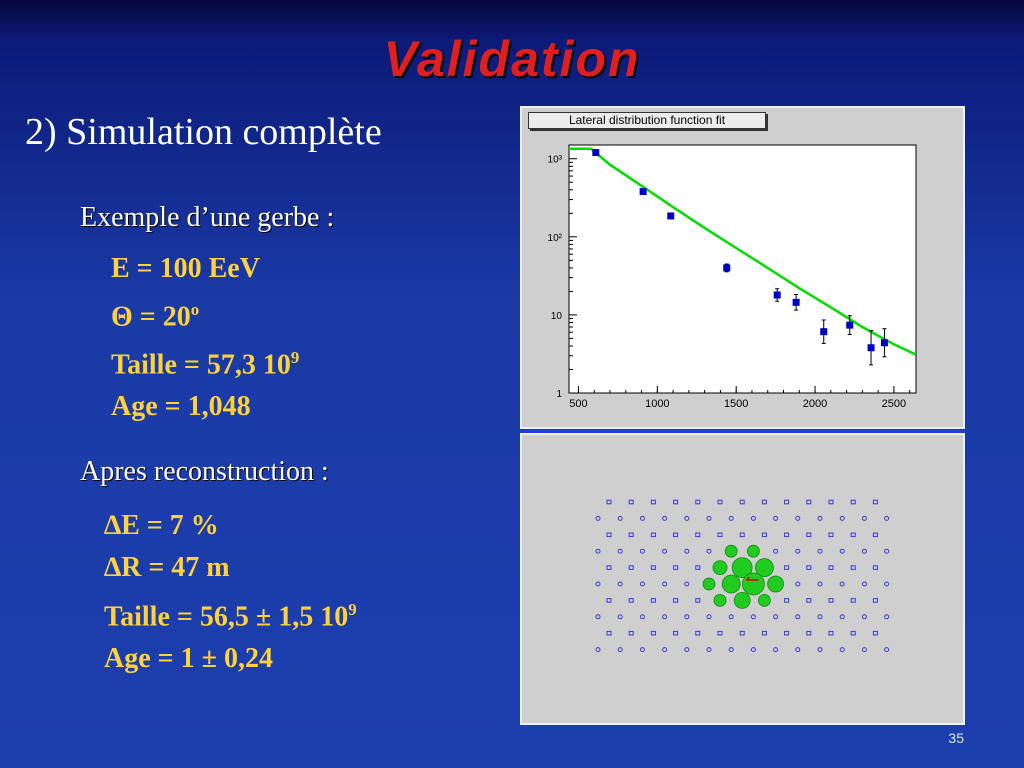 The image size is (1024, 768). Describe the element at coordinates (161, 525) in the screenshot. I see `delta-e-value: ∆E = 7 %` at that location.